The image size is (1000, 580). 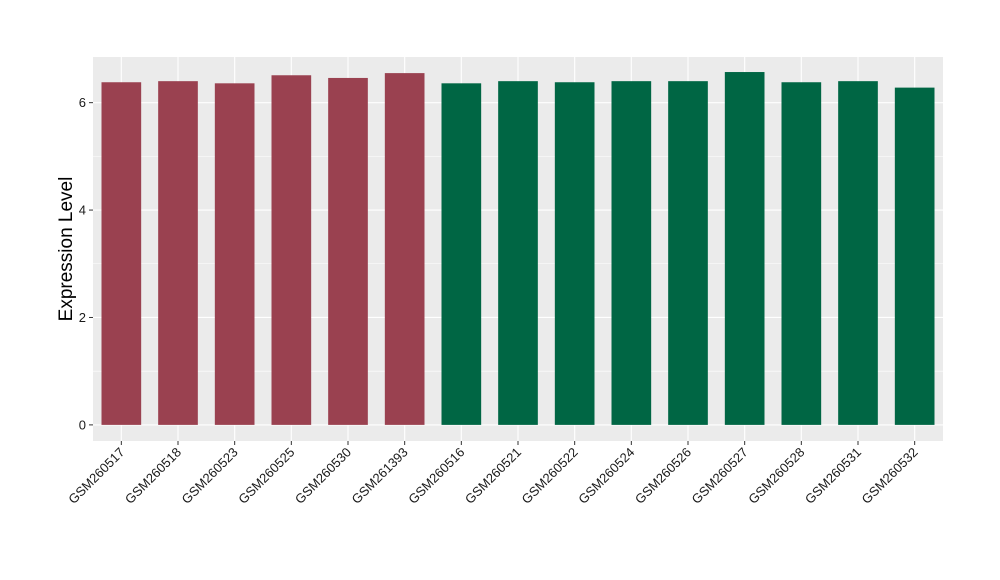 I want to click on bar-GSM260523, so click(x=234, y=254).